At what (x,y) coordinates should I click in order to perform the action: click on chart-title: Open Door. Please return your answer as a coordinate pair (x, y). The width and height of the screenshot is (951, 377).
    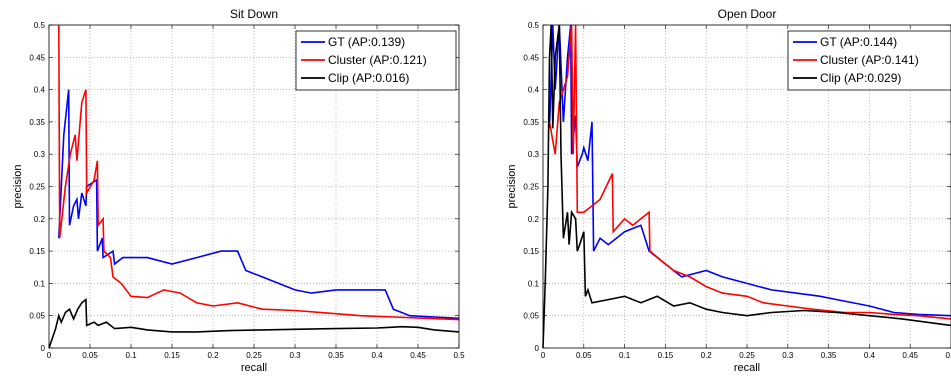
    Looking at the image, I should click on (747, 14).